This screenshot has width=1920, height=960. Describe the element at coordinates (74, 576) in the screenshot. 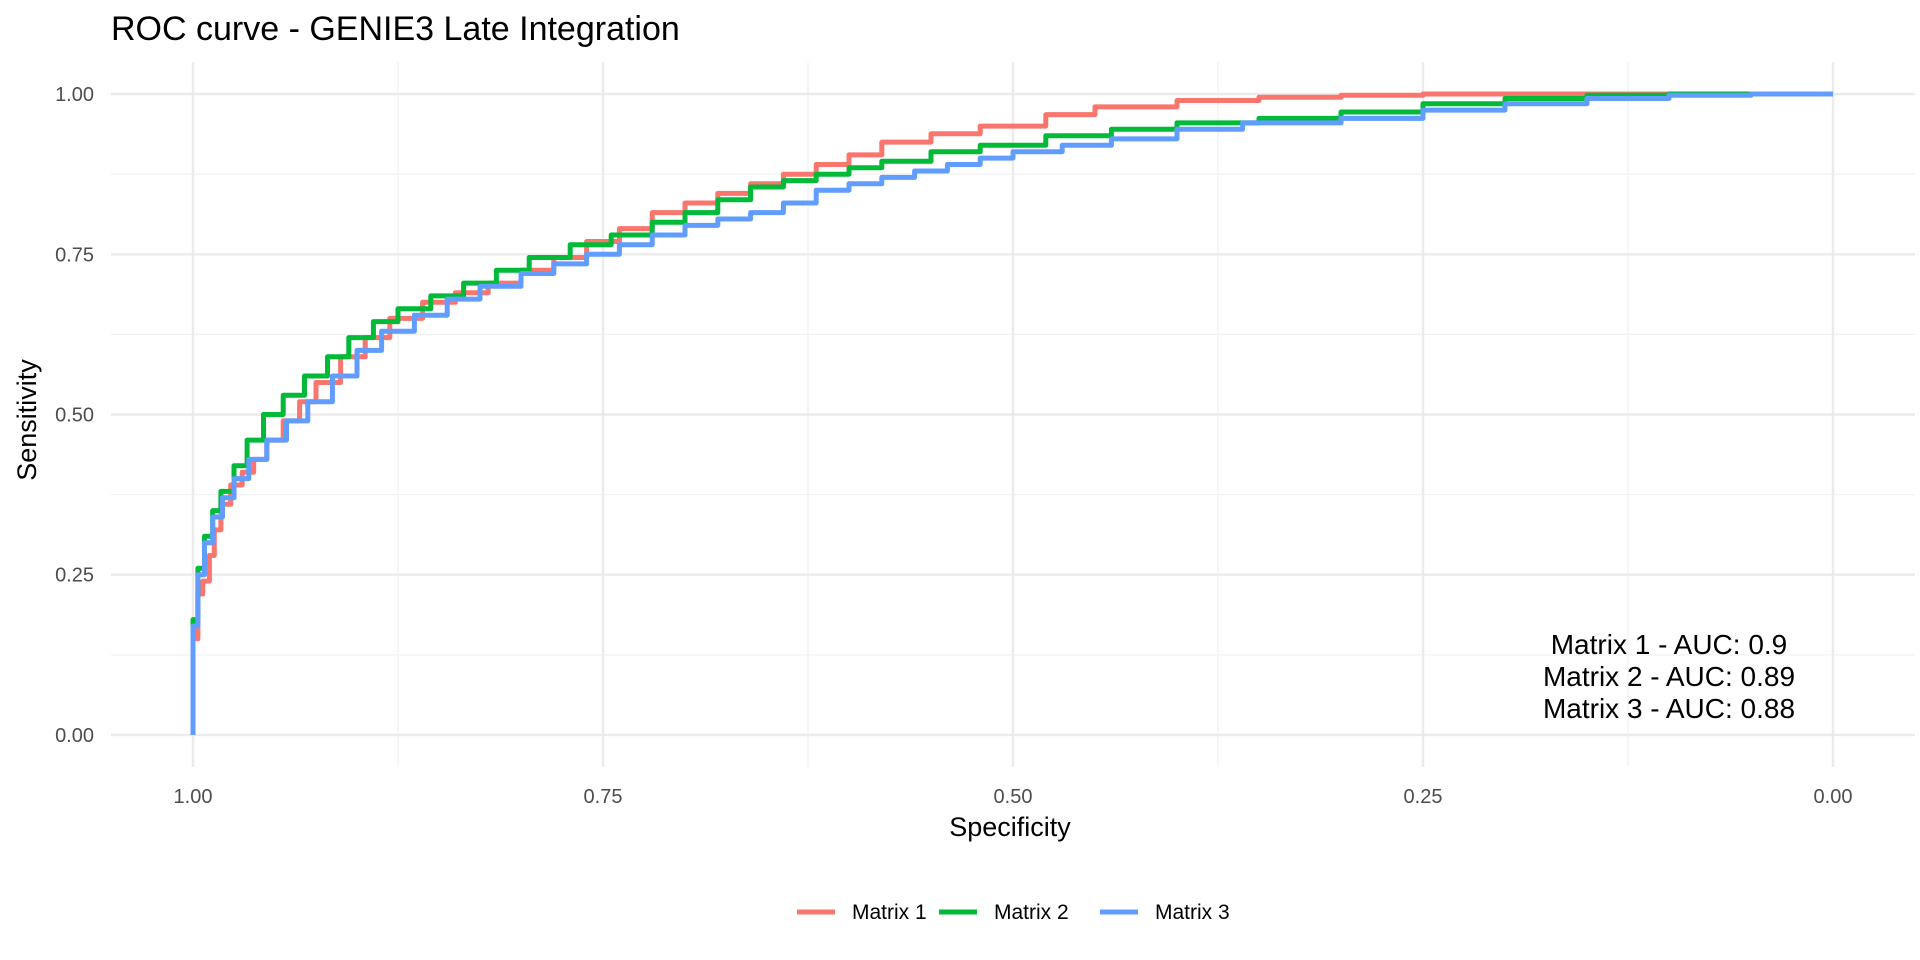

I see `y-tick-label: 0.25` at that location.